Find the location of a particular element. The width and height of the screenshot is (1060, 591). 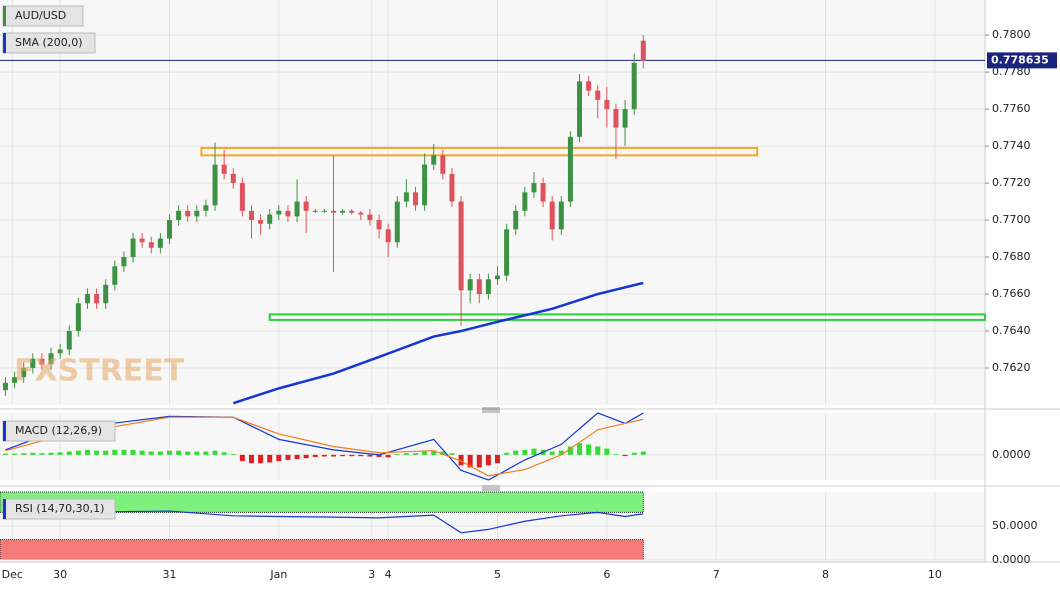

legend-label: SMA (200,0) is located at coordinates (49, 42).